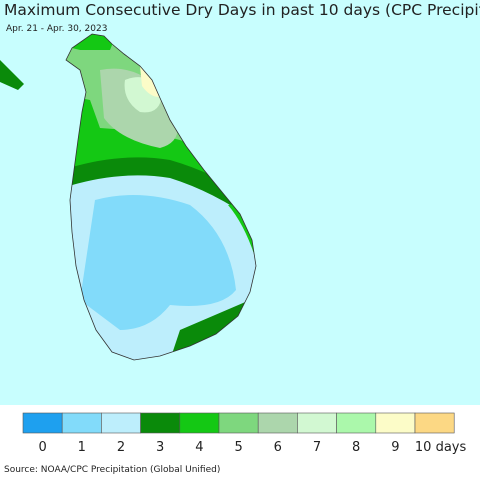  I want to click on legend-label: 9, so click(395, 447).